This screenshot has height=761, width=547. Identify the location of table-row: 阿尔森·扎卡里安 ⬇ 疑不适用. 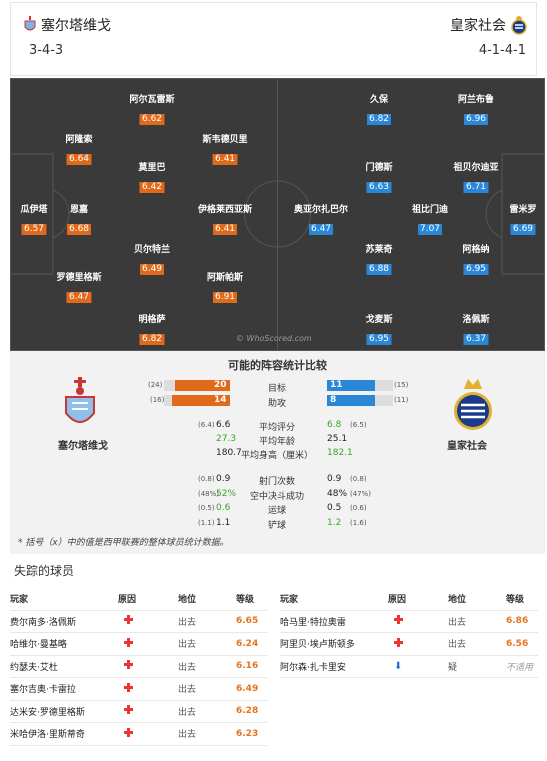
(409, 666).